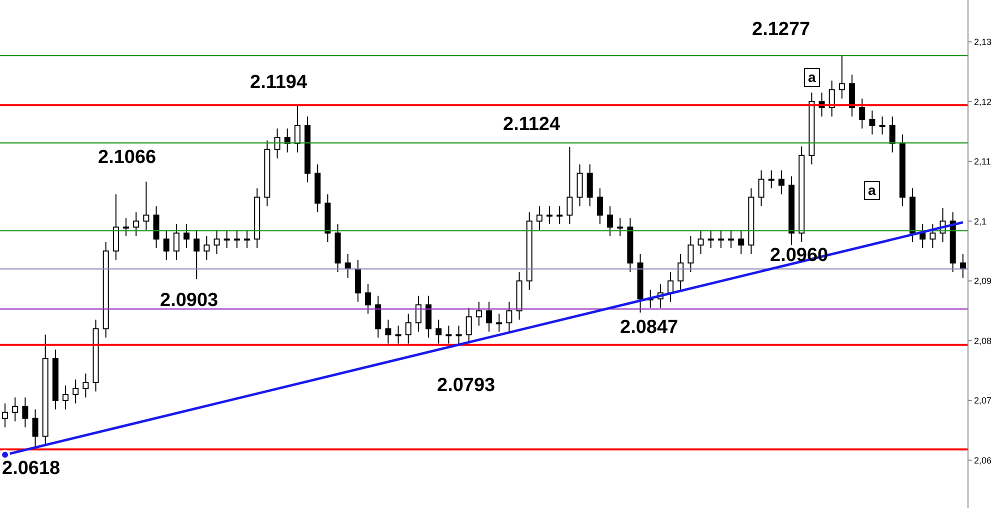 This screenshot has height=508, width=1000. I want to click on y-tick-label: 2,13, so click(983, 42).